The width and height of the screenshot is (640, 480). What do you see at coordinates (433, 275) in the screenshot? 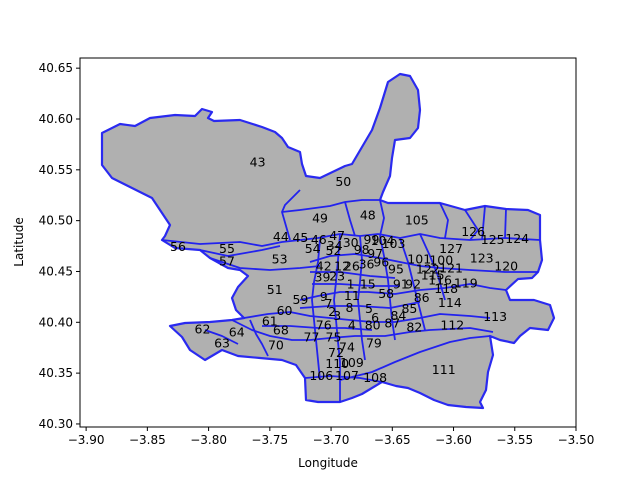
I see `region-label-115: 115` at bounding box center [433, 275].